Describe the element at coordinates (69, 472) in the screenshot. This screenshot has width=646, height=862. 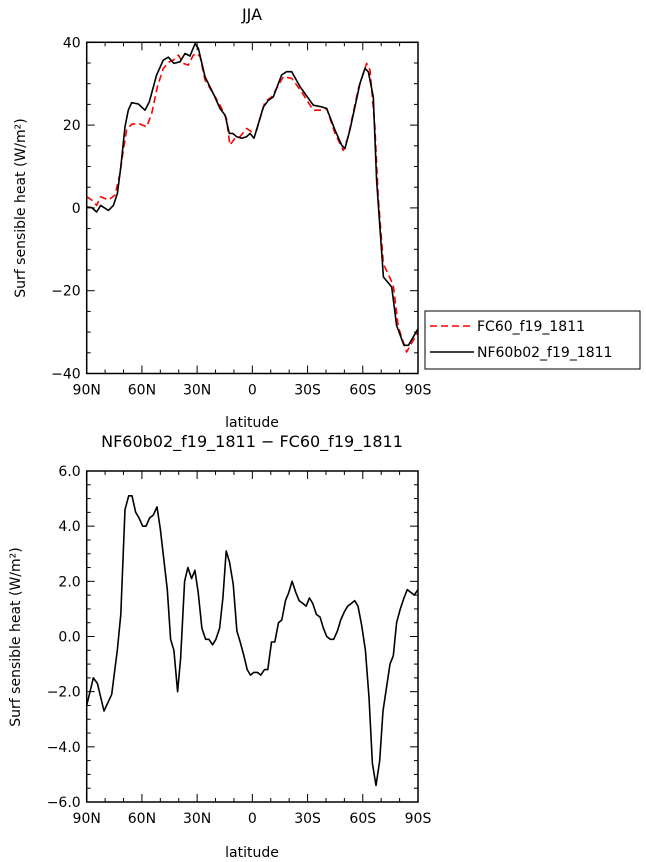
I see `bottom-ytick-label: 6.0` at that location.